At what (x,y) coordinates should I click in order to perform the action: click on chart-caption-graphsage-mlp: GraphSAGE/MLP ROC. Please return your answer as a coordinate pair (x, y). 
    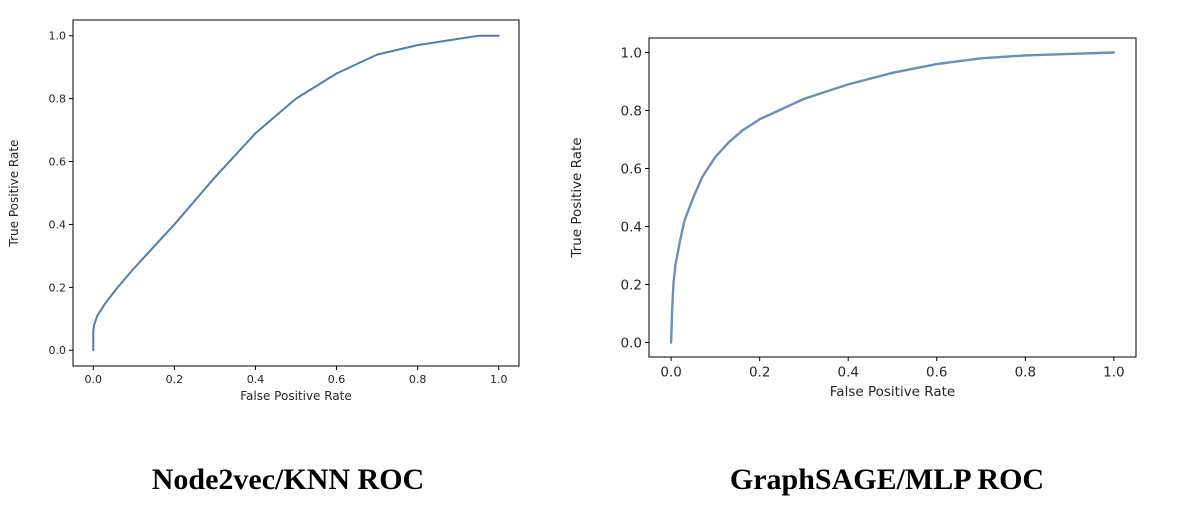
    Looking at the image, I should click on (887, 479).